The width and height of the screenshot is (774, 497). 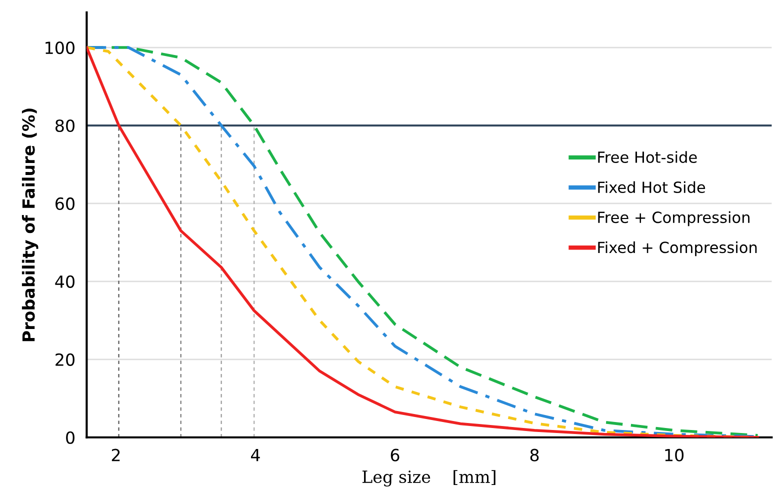 I want to click on y-tick-label: 20, so click(x=65, y=359).